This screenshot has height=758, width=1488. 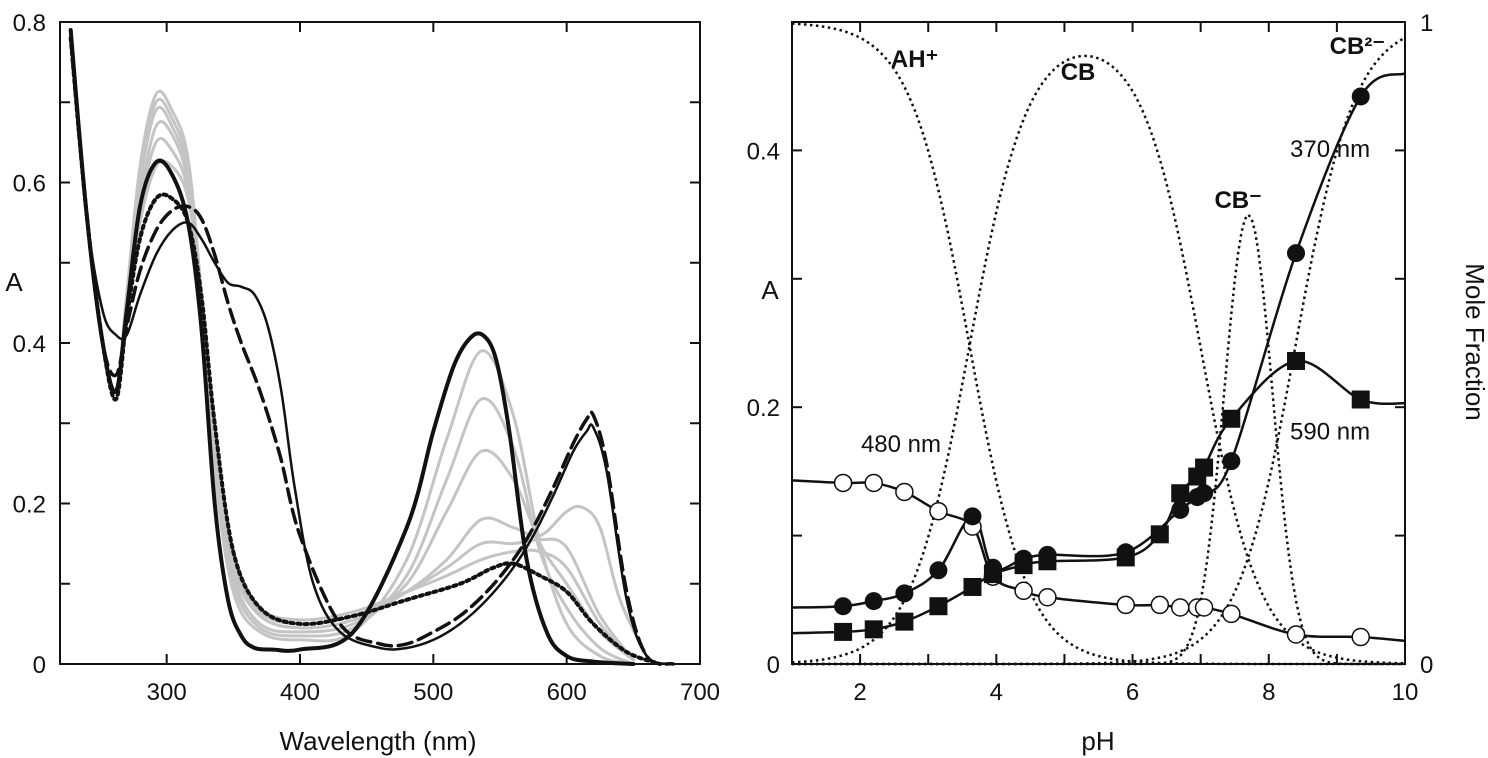 I want to click on left-y-tick-label: 0, so click(x=39, y=665).